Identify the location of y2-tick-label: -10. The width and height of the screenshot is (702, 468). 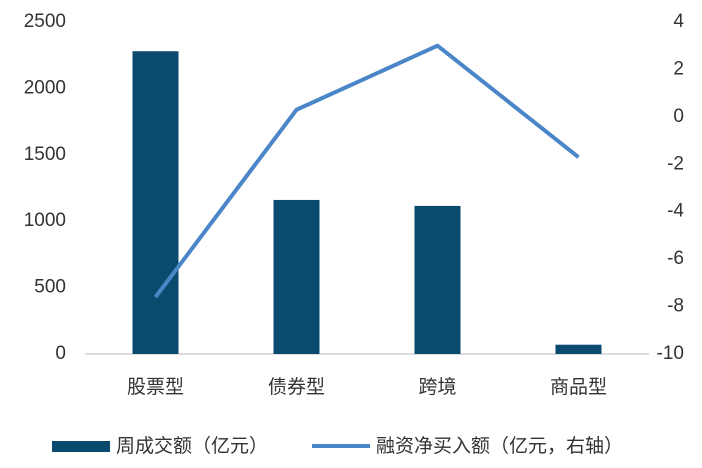
(670, 353).